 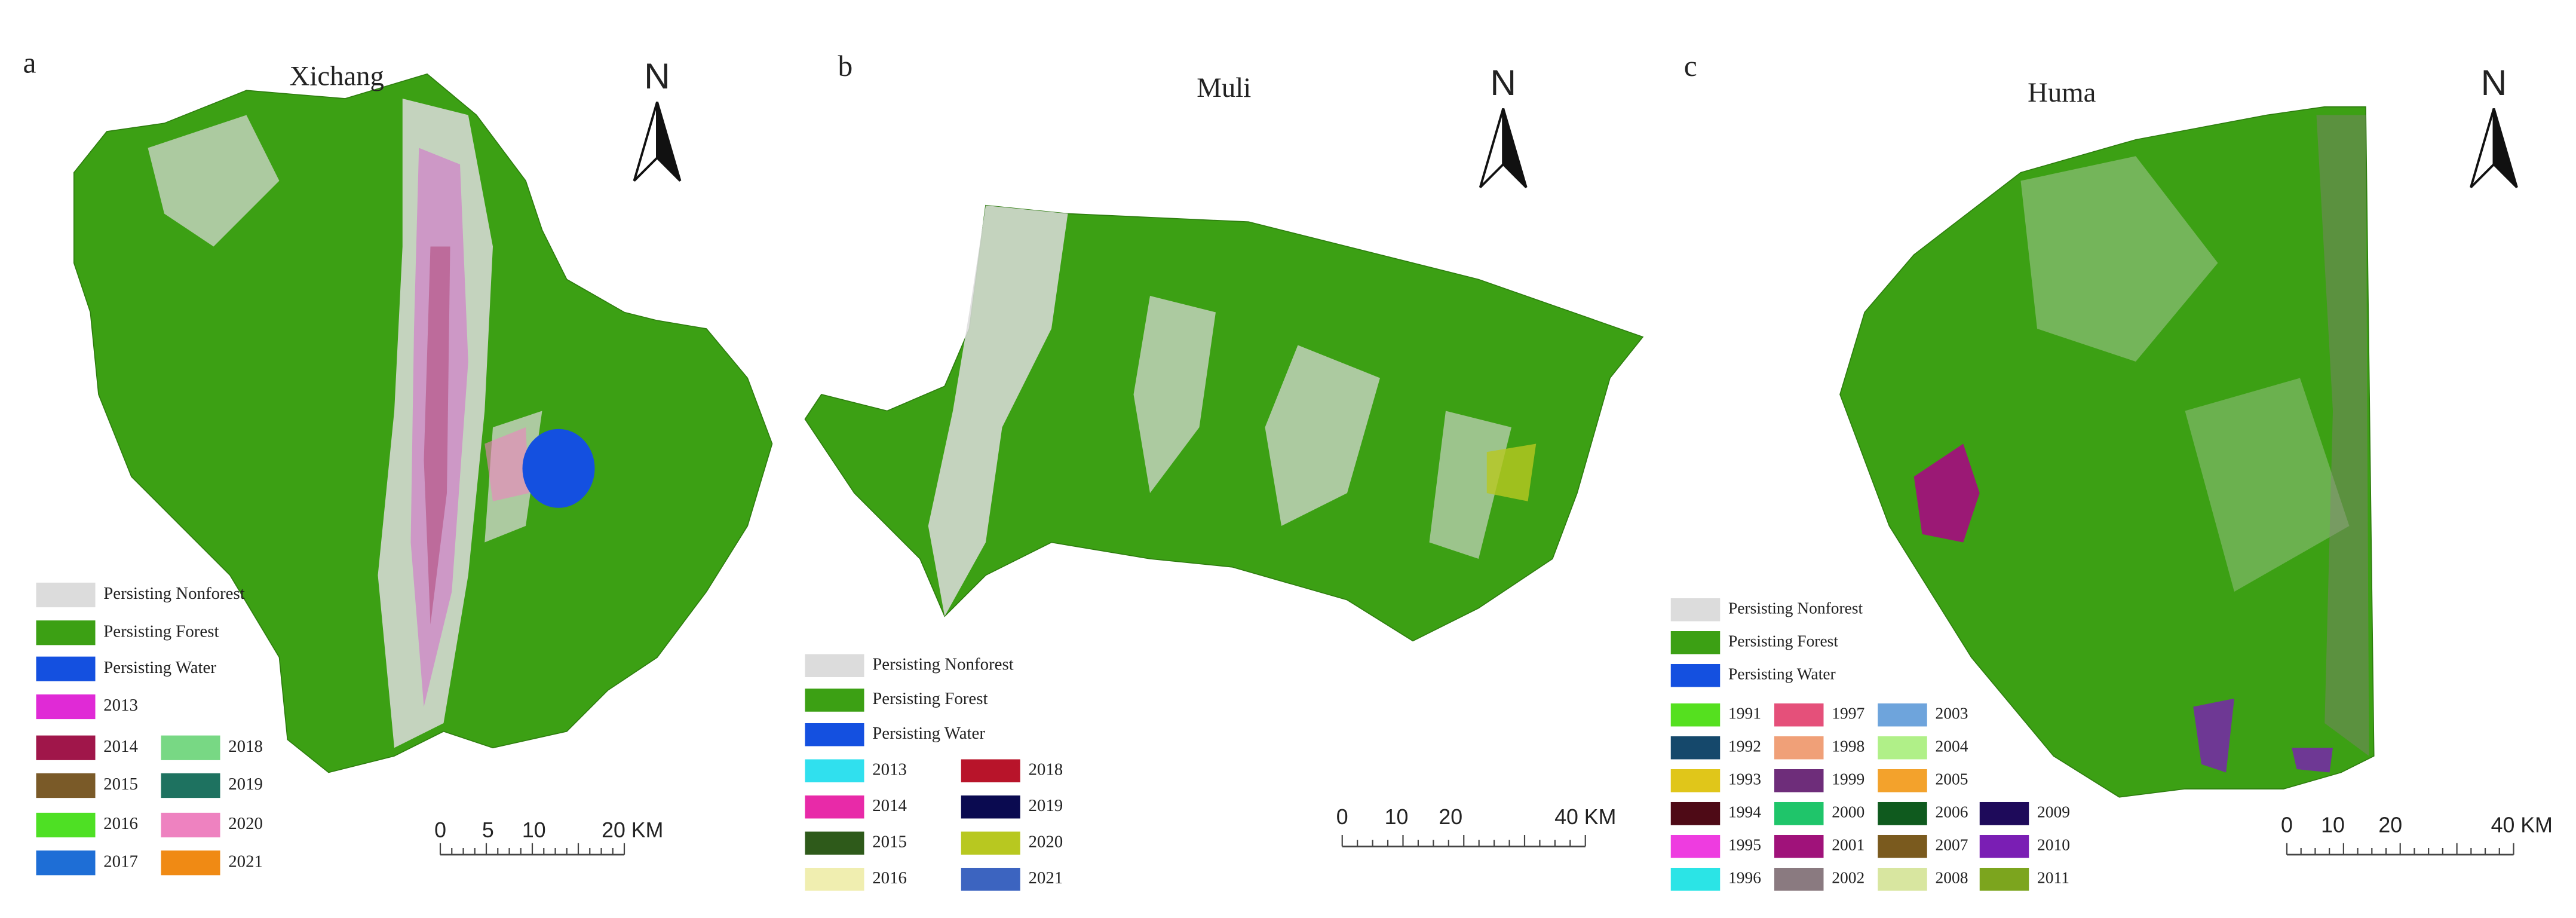 What do you see at coordinates (245, 862) in the screenshot?
I see `legend-label: 2021` at bounding box center [245, 862].